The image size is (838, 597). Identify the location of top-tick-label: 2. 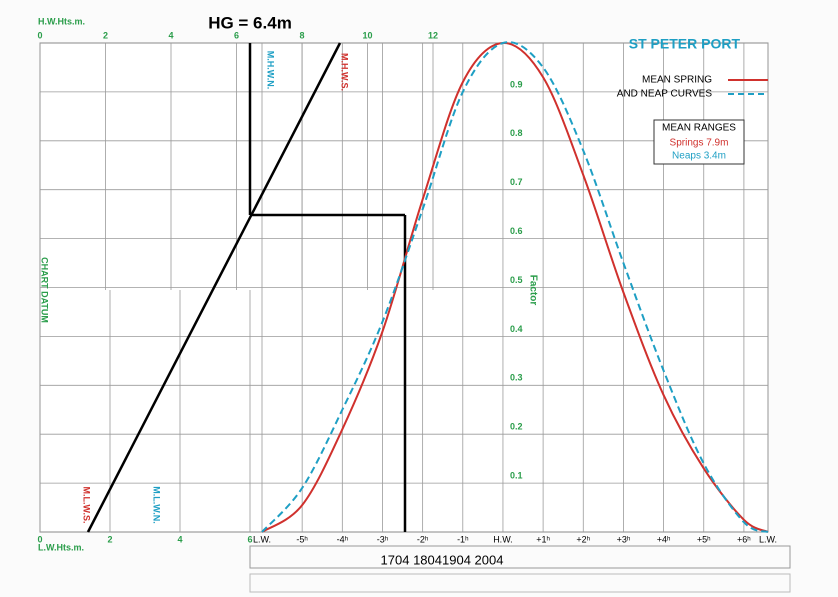
(105, 35).